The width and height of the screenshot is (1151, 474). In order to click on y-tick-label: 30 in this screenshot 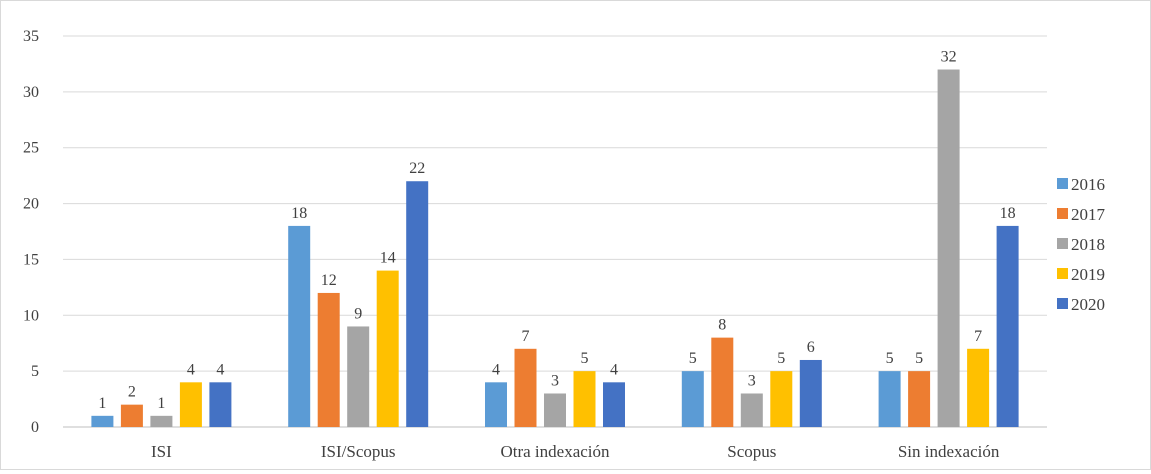, I will do `click(31, 92)`.